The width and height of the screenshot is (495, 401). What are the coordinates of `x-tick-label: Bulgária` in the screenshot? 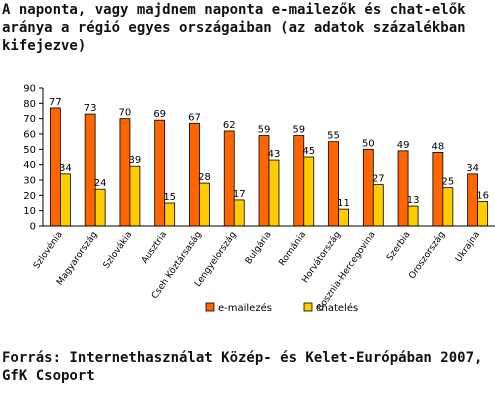 It's located at (259, 248).